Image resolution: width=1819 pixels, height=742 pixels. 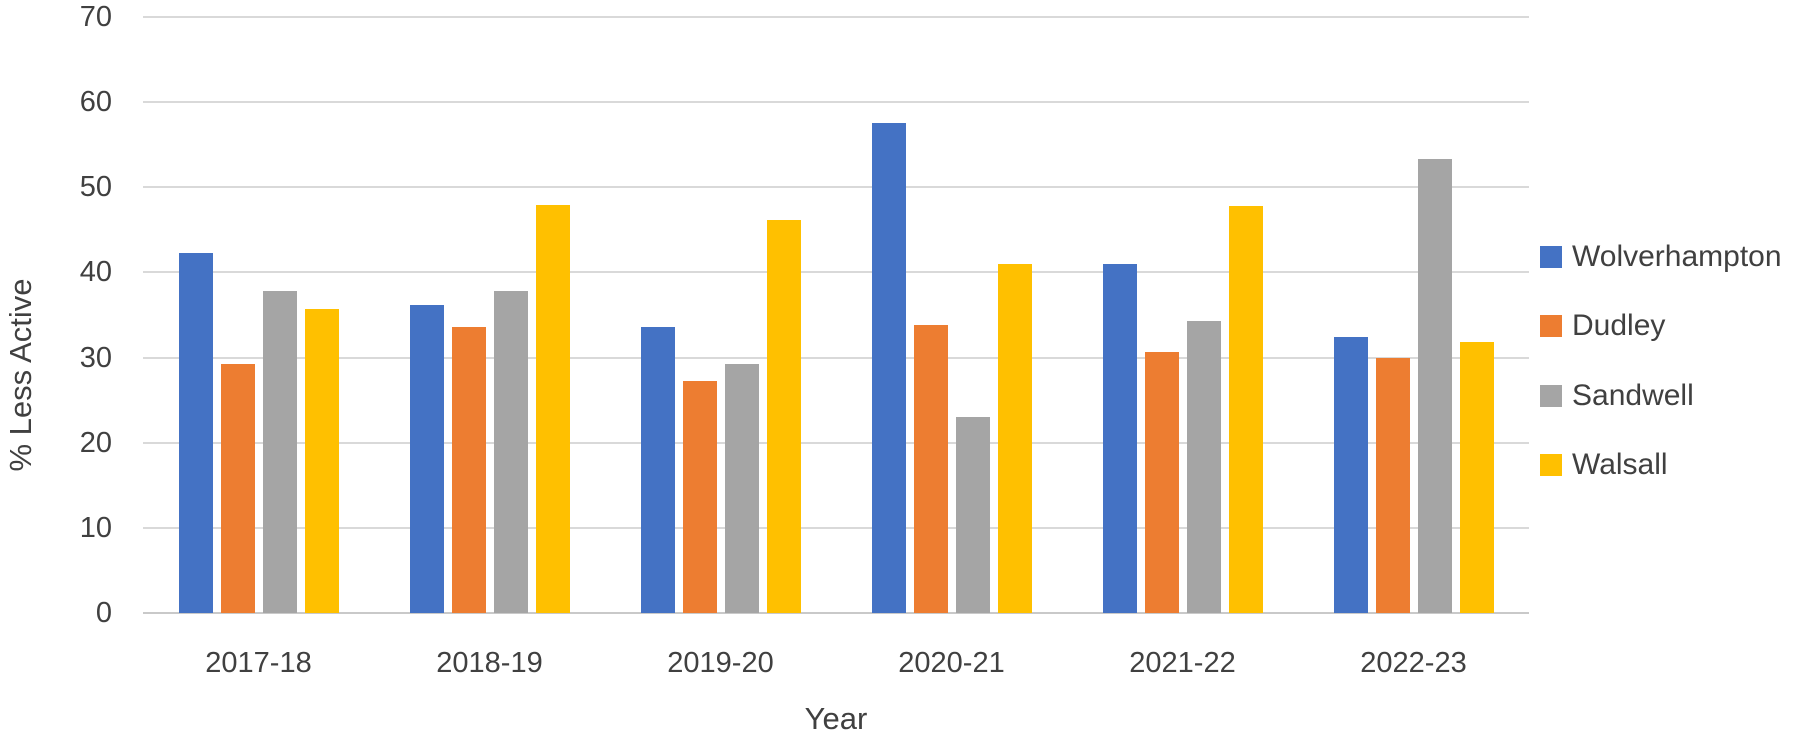 What do you see at coordinates (836, 613) in the screenshot?
I see `x-axis-line` at bounding box center [836, 613].